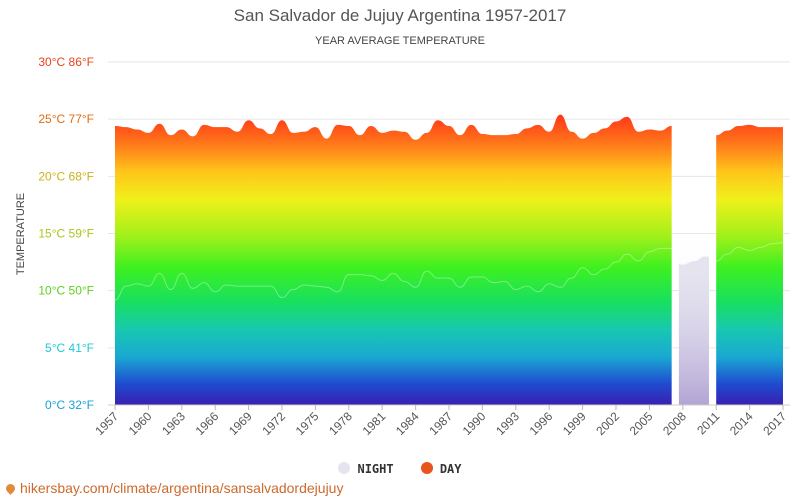  Describe the element at coordinates (344, 468) in the screenshot. I see `night-swatch-icon` at that location.